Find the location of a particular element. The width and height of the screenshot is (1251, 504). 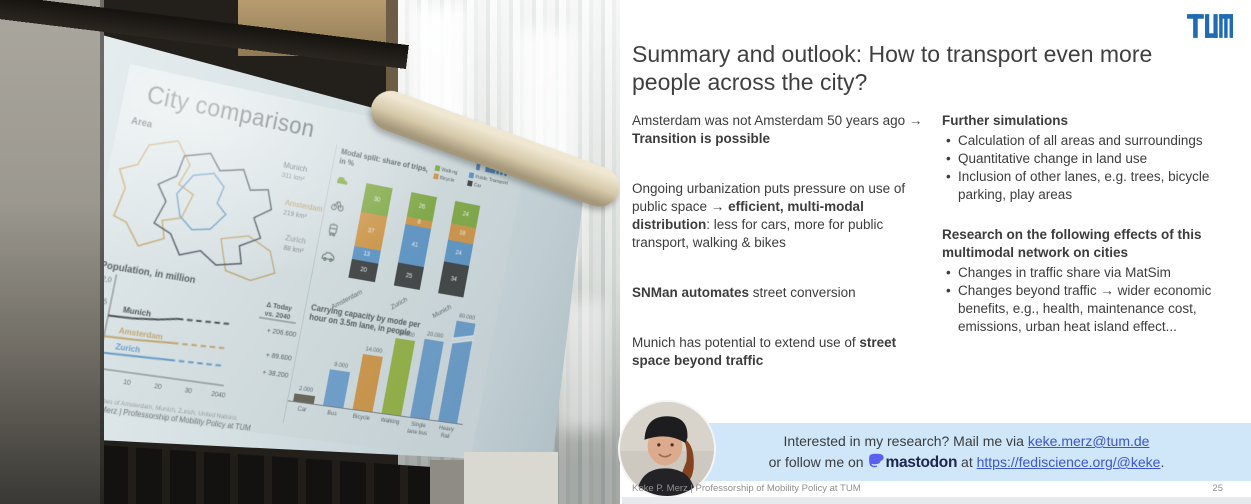

svg-text: Zurich is located at coordinates (128, 348).